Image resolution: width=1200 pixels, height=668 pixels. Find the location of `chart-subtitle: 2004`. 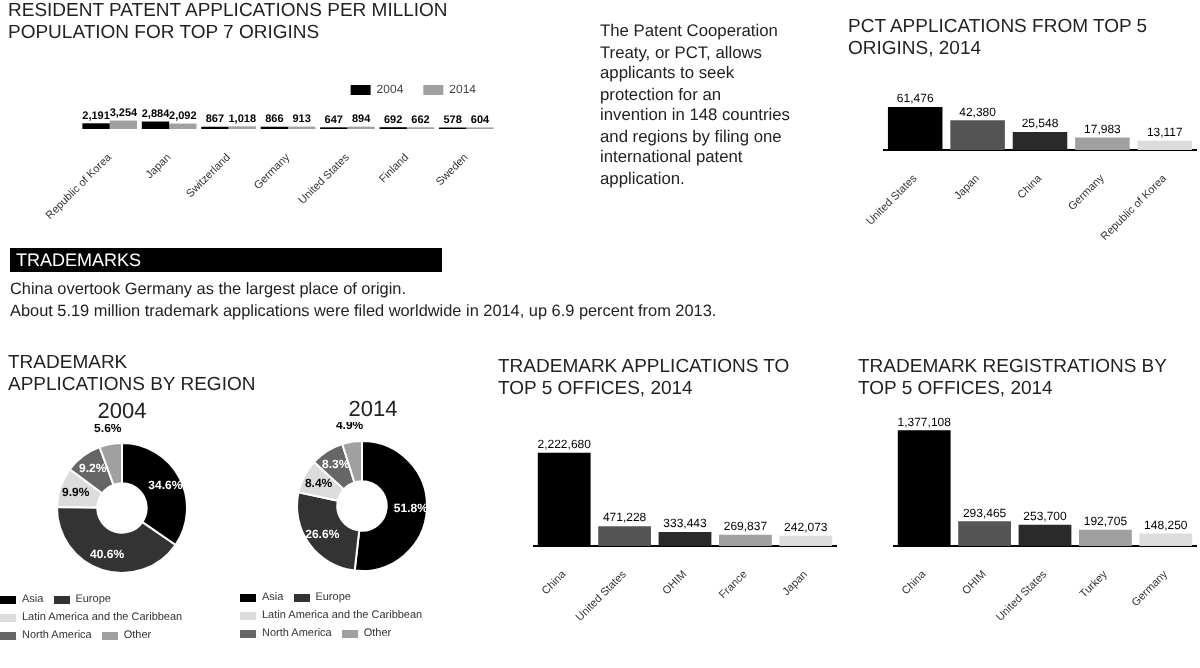

chart-subtitle: 2004 is located at coordinates (122, 412).